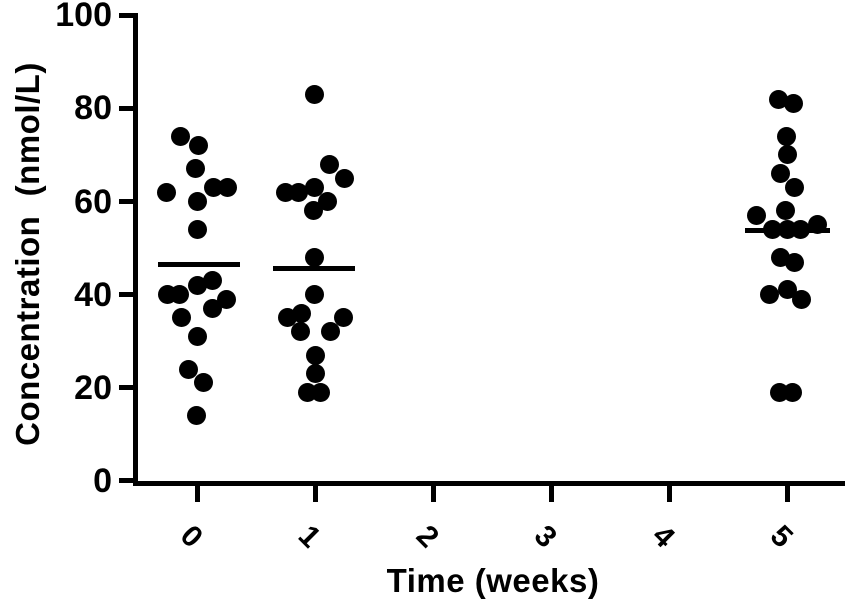 This screenshot has height=608, width=850. Describe the element at coordinates (93, 387) in the screenshot. I see `y-tick-label: 20` at that location.